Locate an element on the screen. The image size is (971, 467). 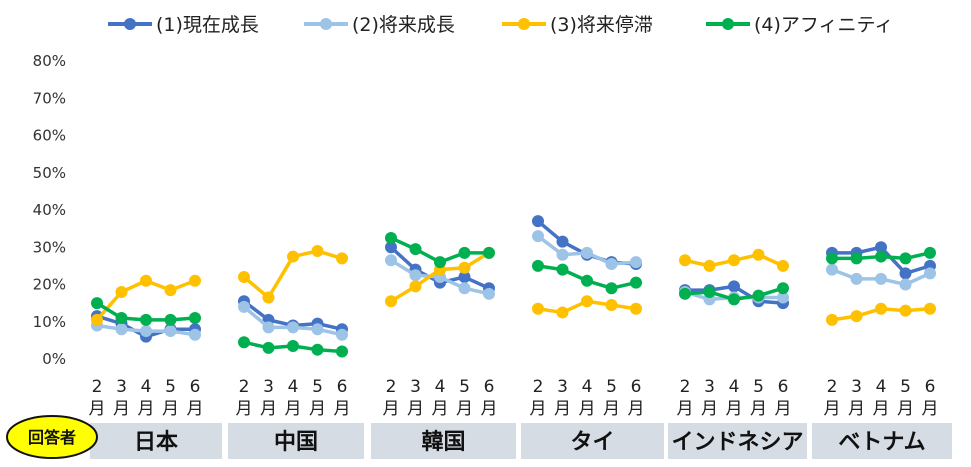
respondent-label: 回答者 is located at coordinates (52, 437).